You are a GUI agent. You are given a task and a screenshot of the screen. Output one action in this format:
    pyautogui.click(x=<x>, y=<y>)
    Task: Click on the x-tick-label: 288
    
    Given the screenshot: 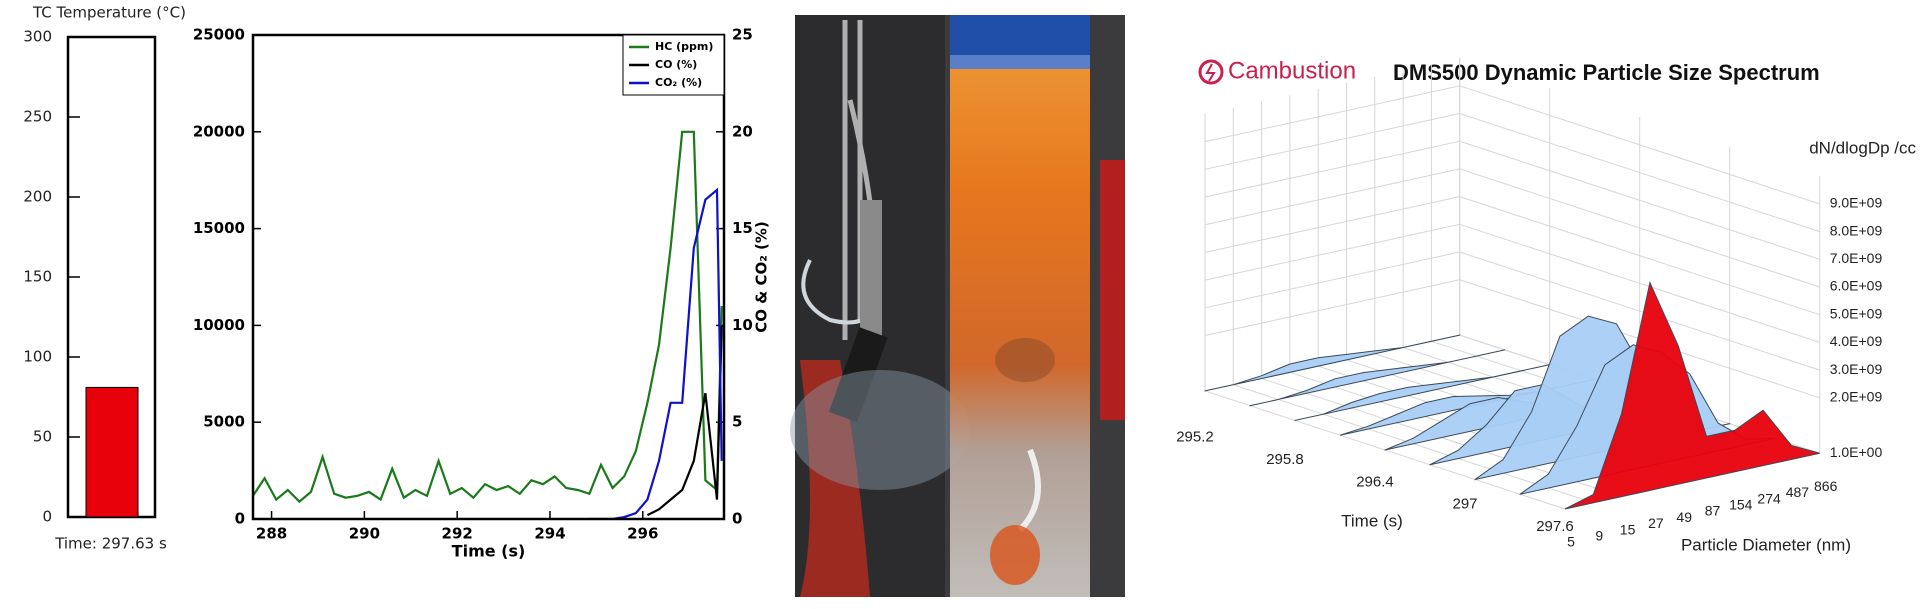 What is the action you would take?
    pyautogui.click(x=271, y=534)
    